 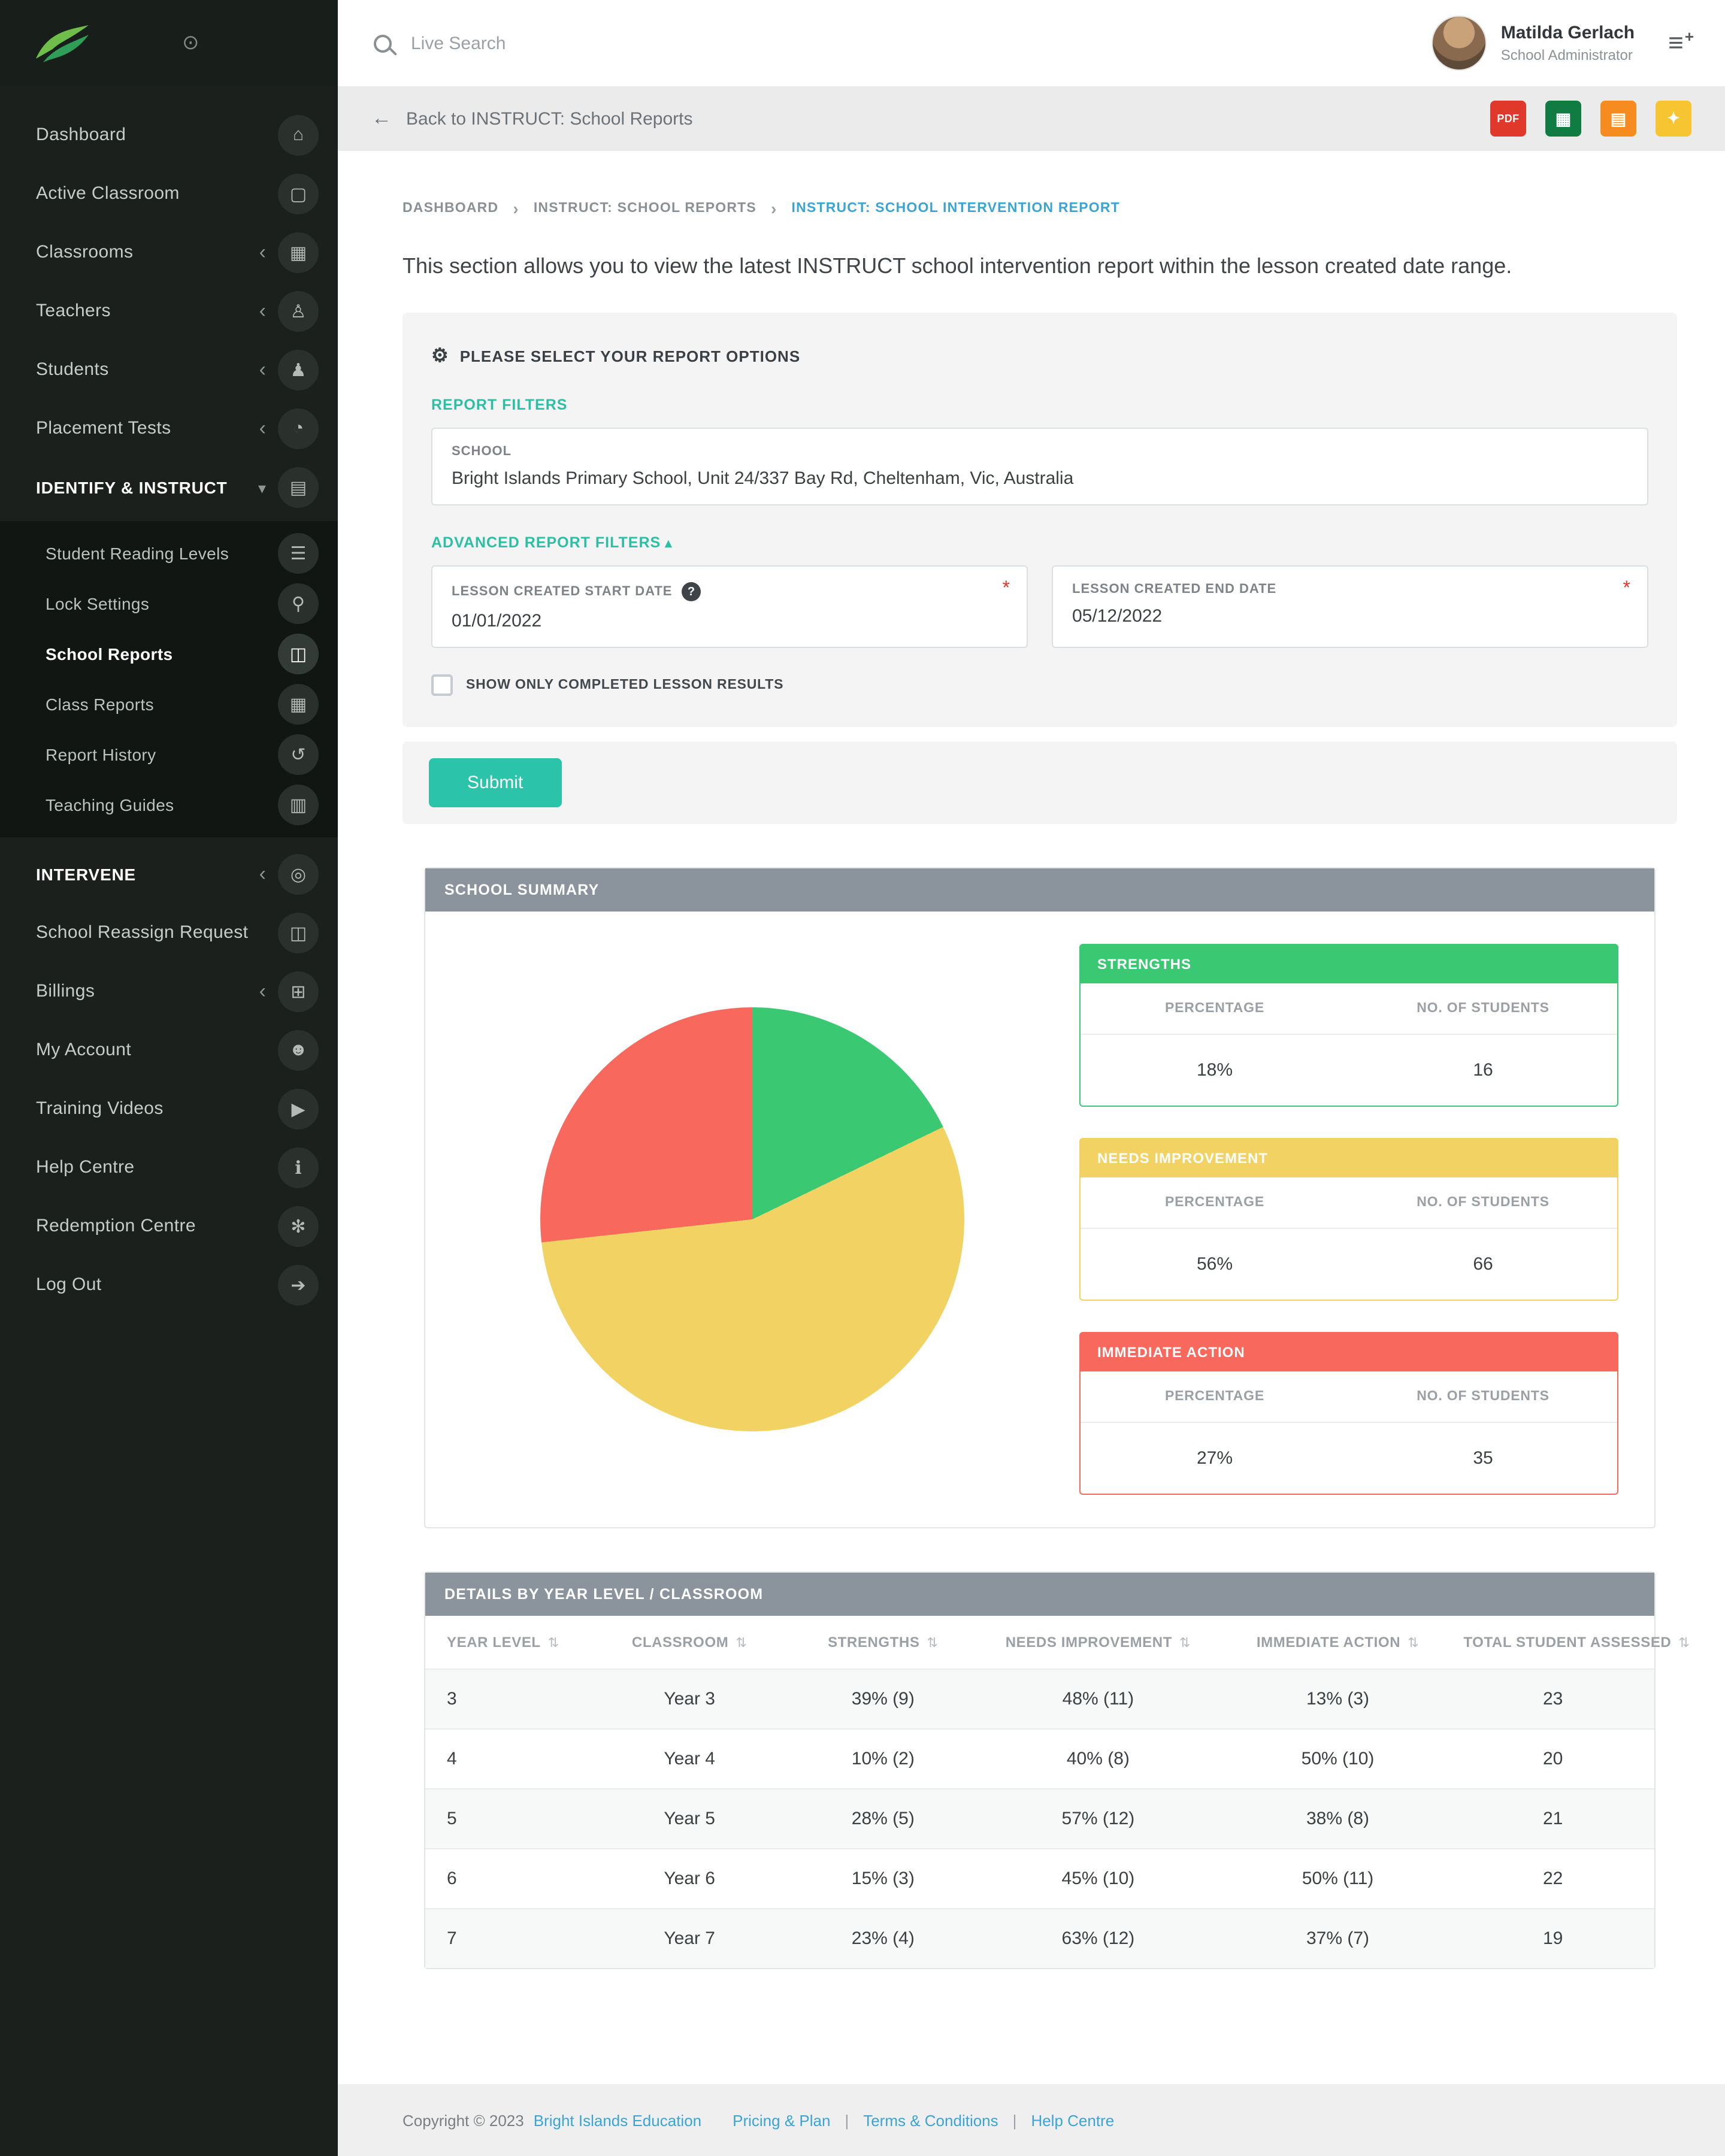 I want to click on export-excel-icon: ▦, so click(x=1563, y=119).